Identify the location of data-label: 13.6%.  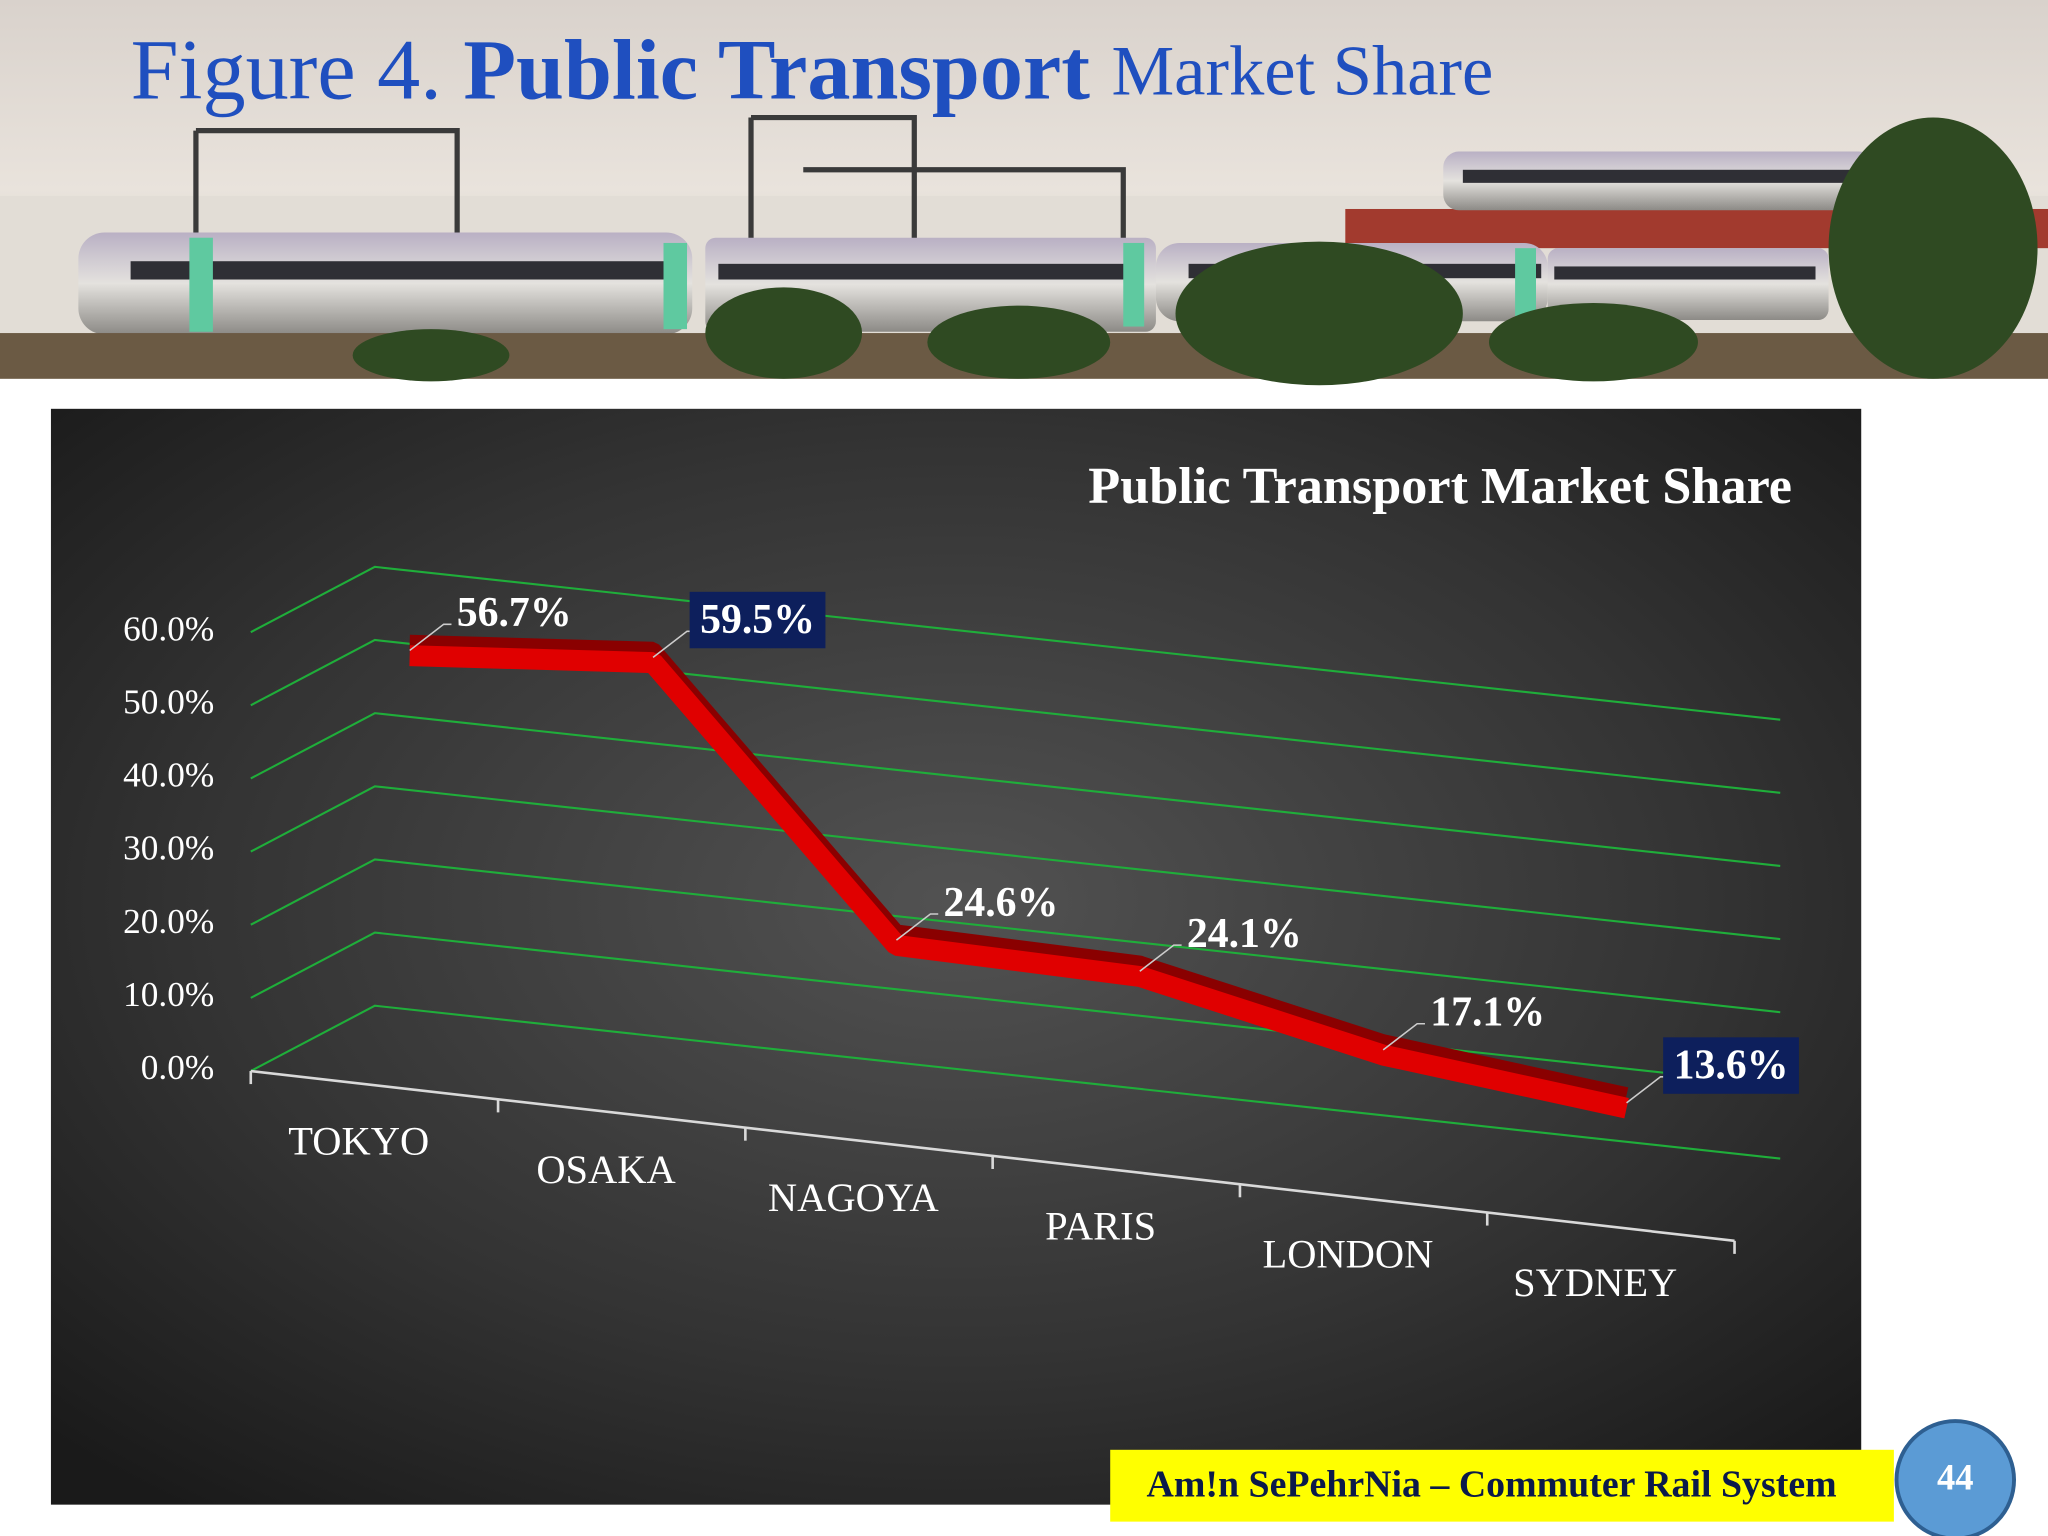
(1731, 1066).